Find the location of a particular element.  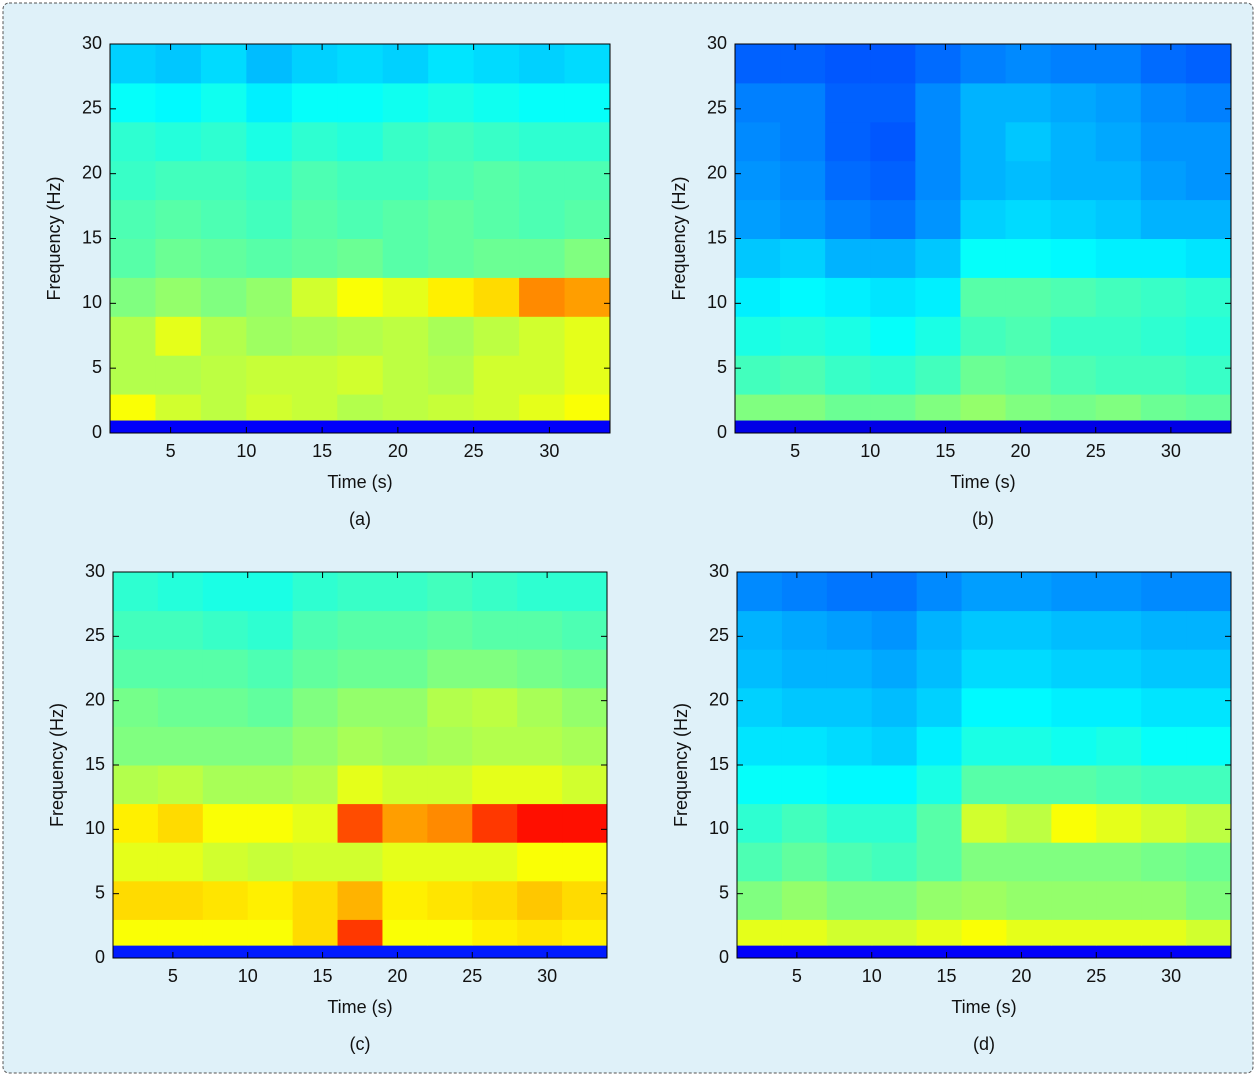

y-tick-label: 20 is located at coordinates (92, 172).